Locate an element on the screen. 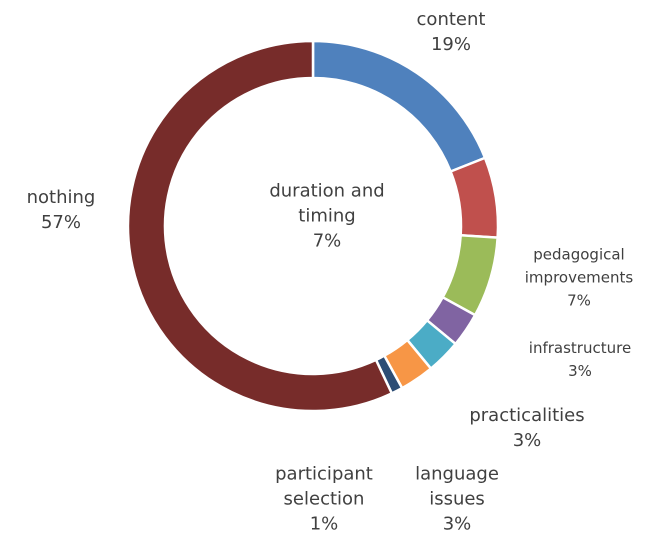  data-label: infrastructure 3% is located at coordinates (580, 360).